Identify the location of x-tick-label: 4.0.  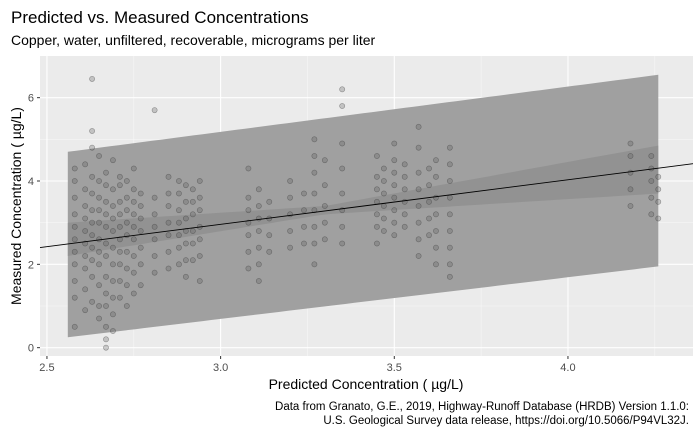
(567, 368).